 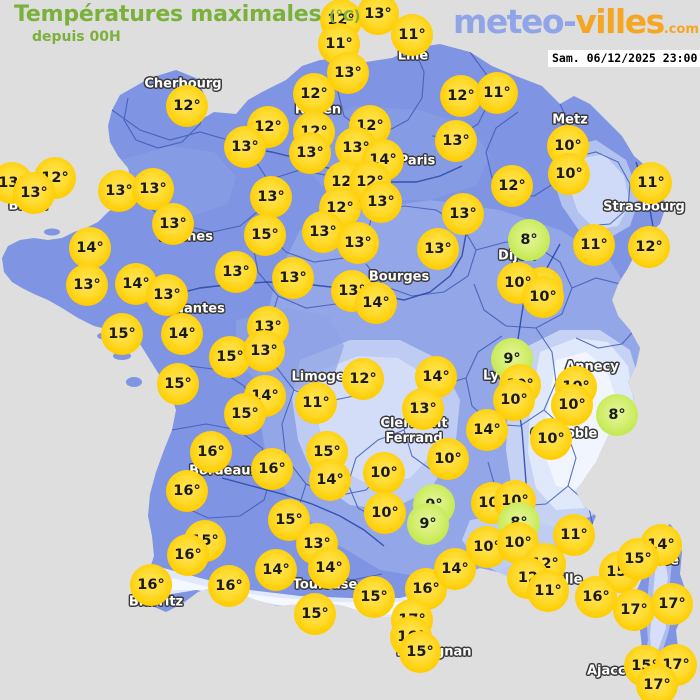 I want to click on temperature-bubble: 9°, so click(x=428, y=524).